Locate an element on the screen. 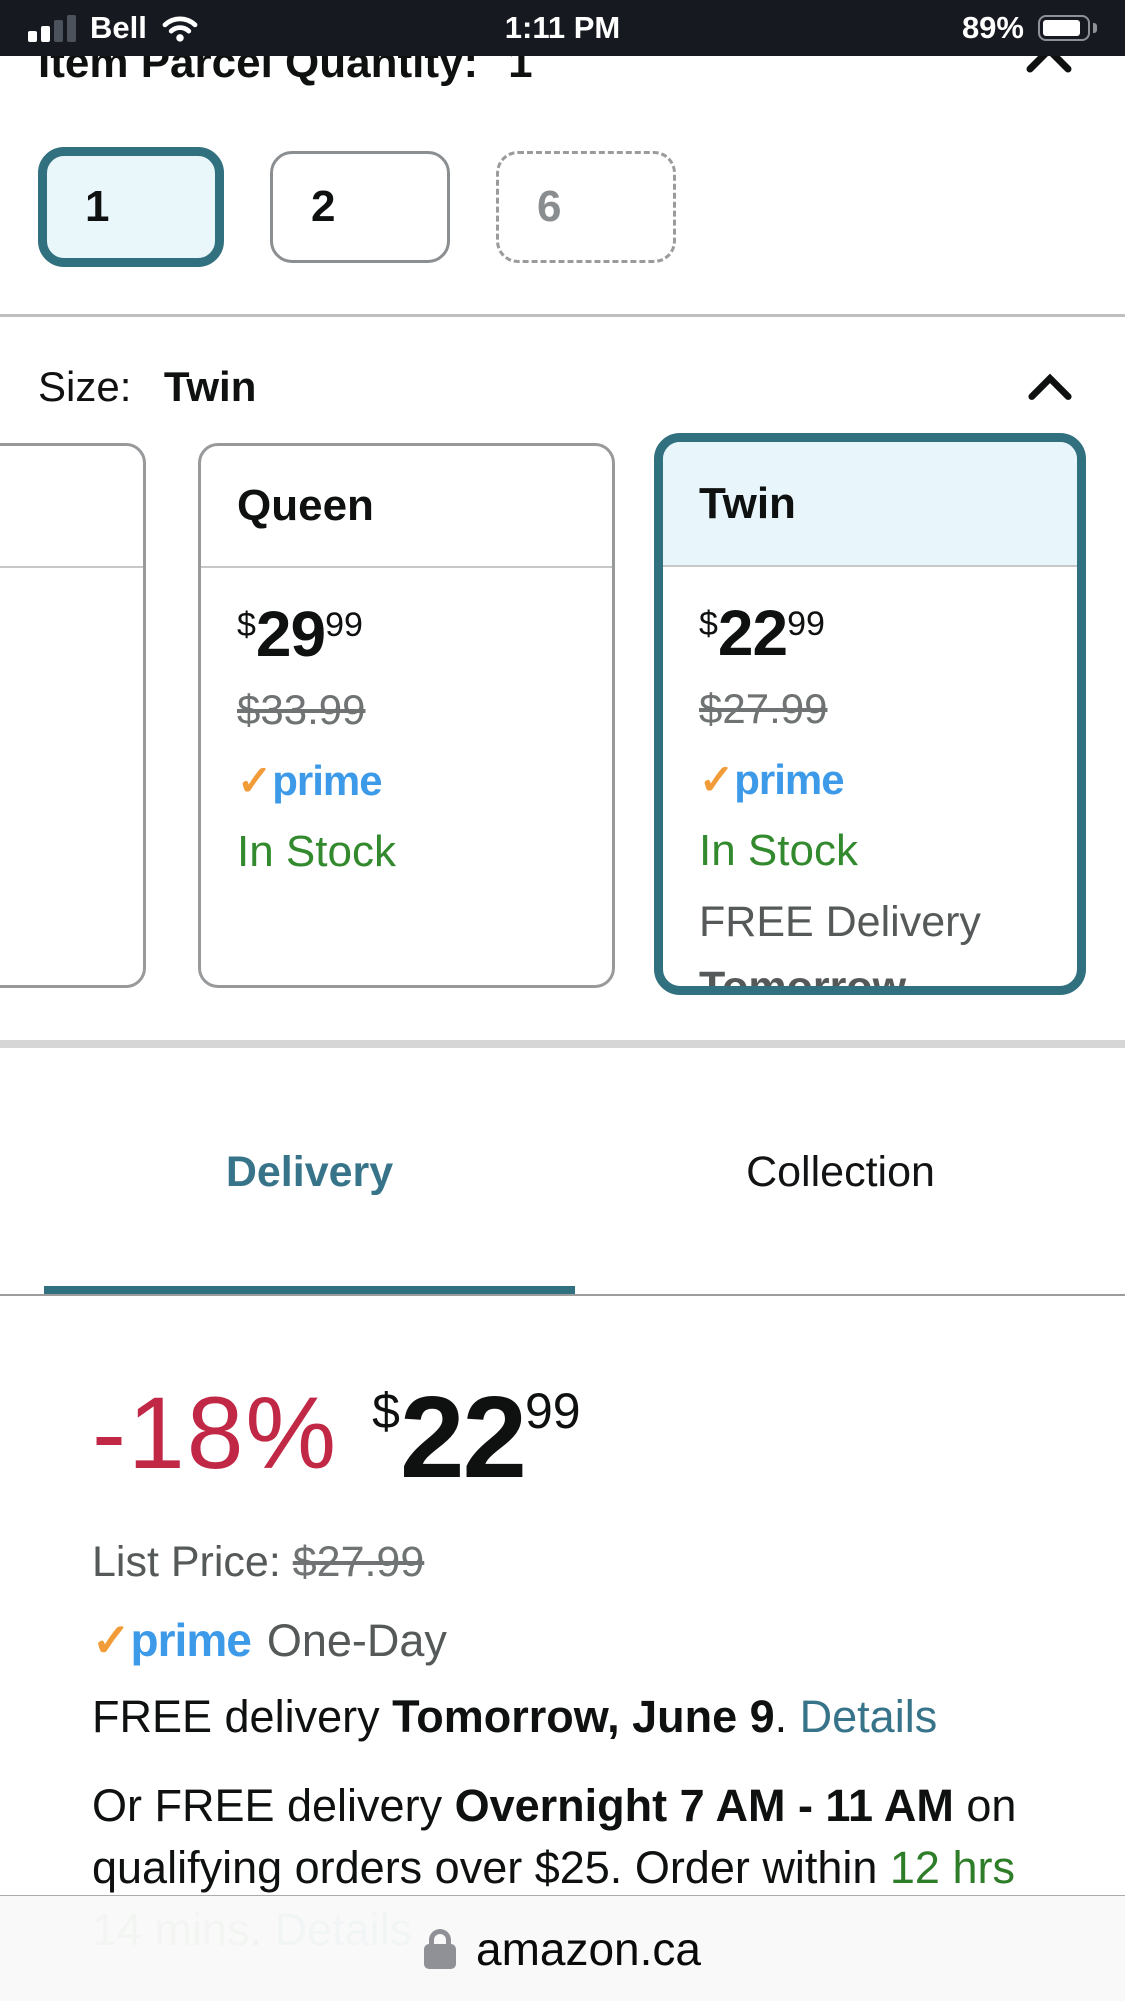 The width and height of the screenshot is (1125, 2001). quantity-option-6-label: 6 is located at coordinates (549, 206).